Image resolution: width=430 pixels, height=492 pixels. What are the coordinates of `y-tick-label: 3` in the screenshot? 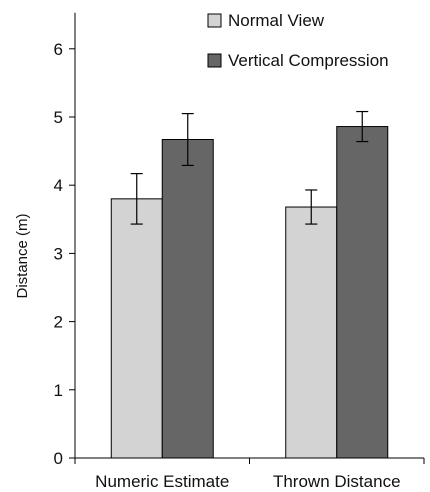 It's located at (58, 253).